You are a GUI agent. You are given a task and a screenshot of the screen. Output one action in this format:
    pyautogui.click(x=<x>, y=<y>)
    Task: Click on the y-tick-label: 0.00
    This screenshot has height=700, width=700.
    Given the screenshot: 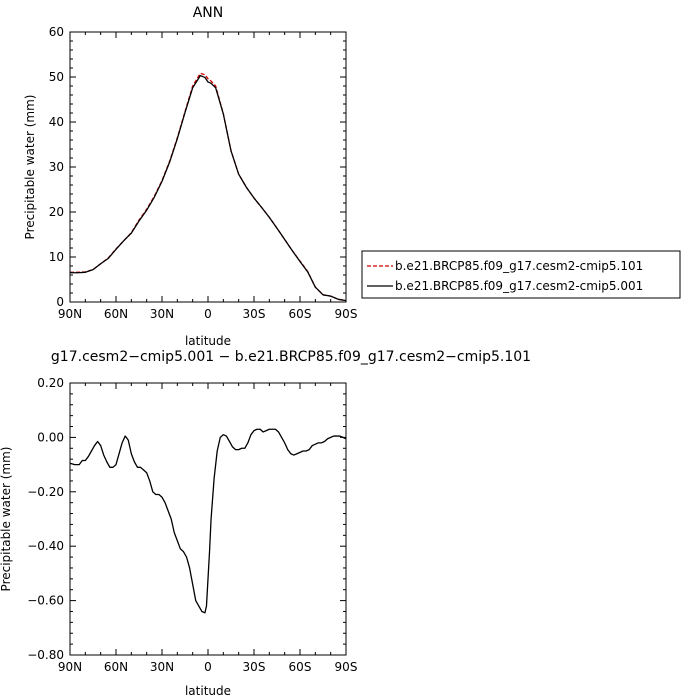 What is the action you would take?
    pyautogui.click(x=50, y=437)
    